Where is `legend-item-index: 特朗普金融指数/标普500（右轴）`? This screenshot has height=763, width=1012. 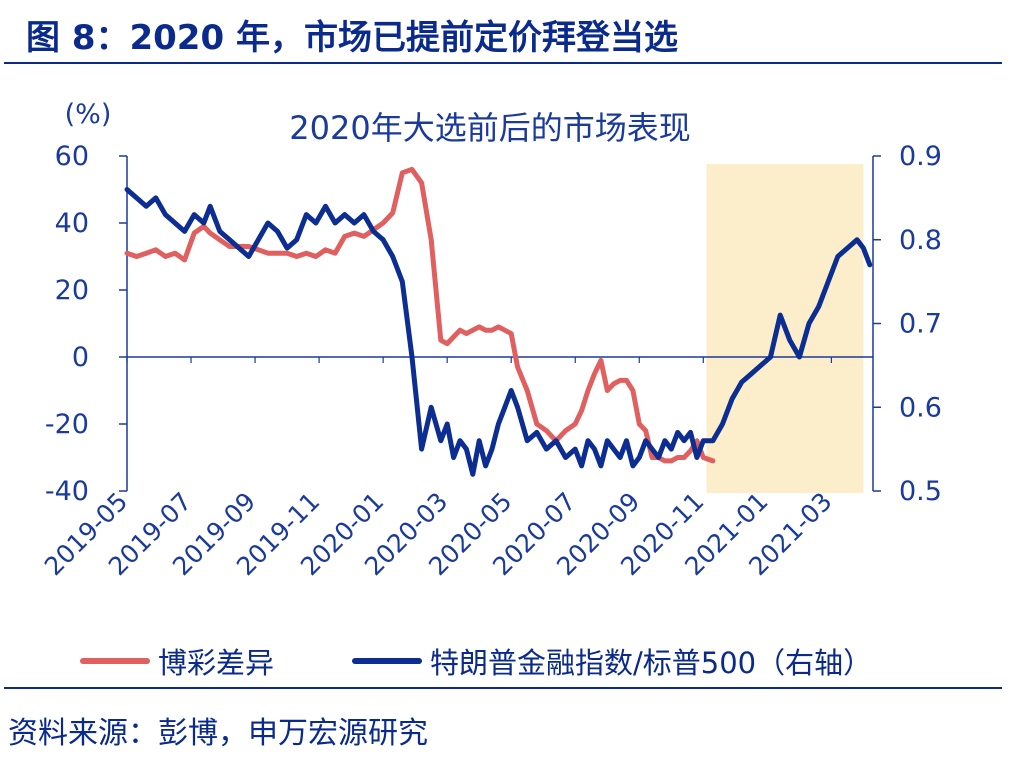
legend-item-index: 特朗普金融指数/标普500（右轴） is located at coordinates (612, 661).